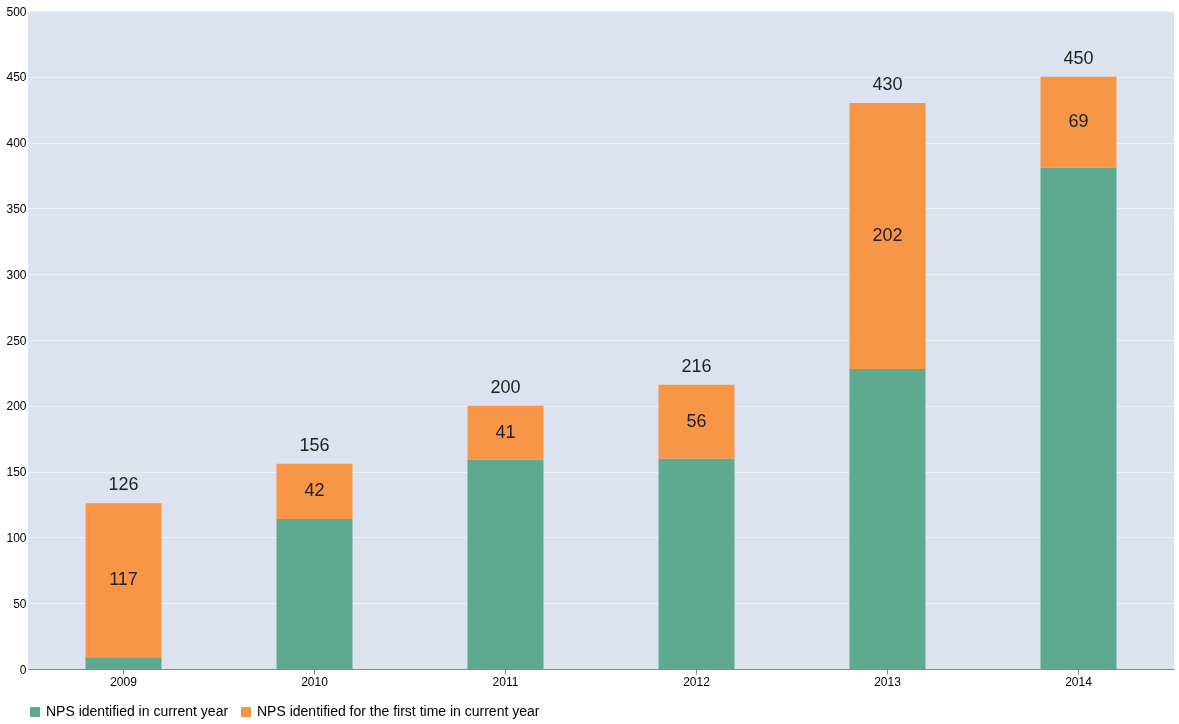  I want to click on y-tick-label: 0, so click(23, 669).